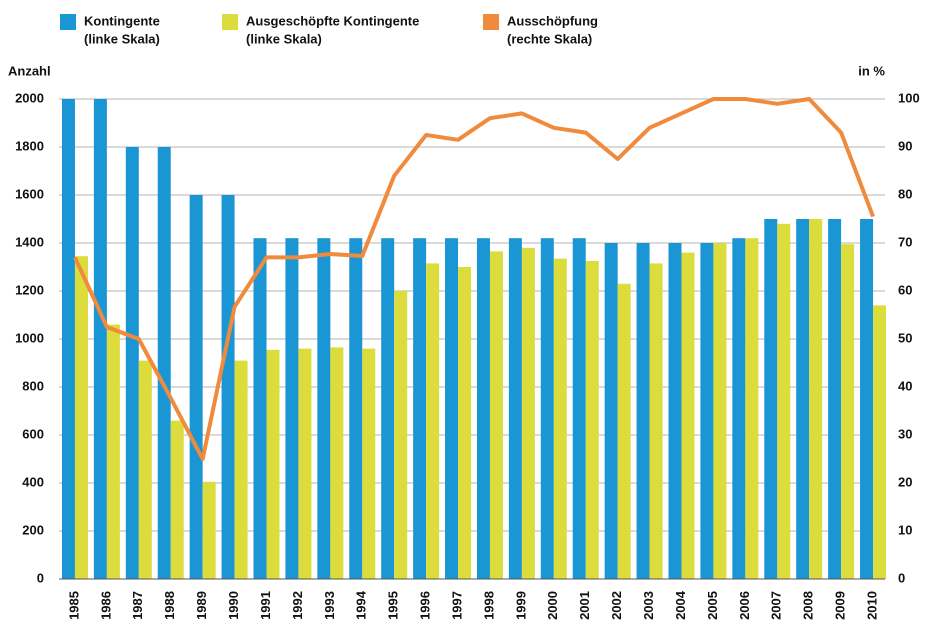  What do you see at coordinates (265, 605) in the screenshot?
I see `x-tick-label: 1991` at bounding box center [265, 605].